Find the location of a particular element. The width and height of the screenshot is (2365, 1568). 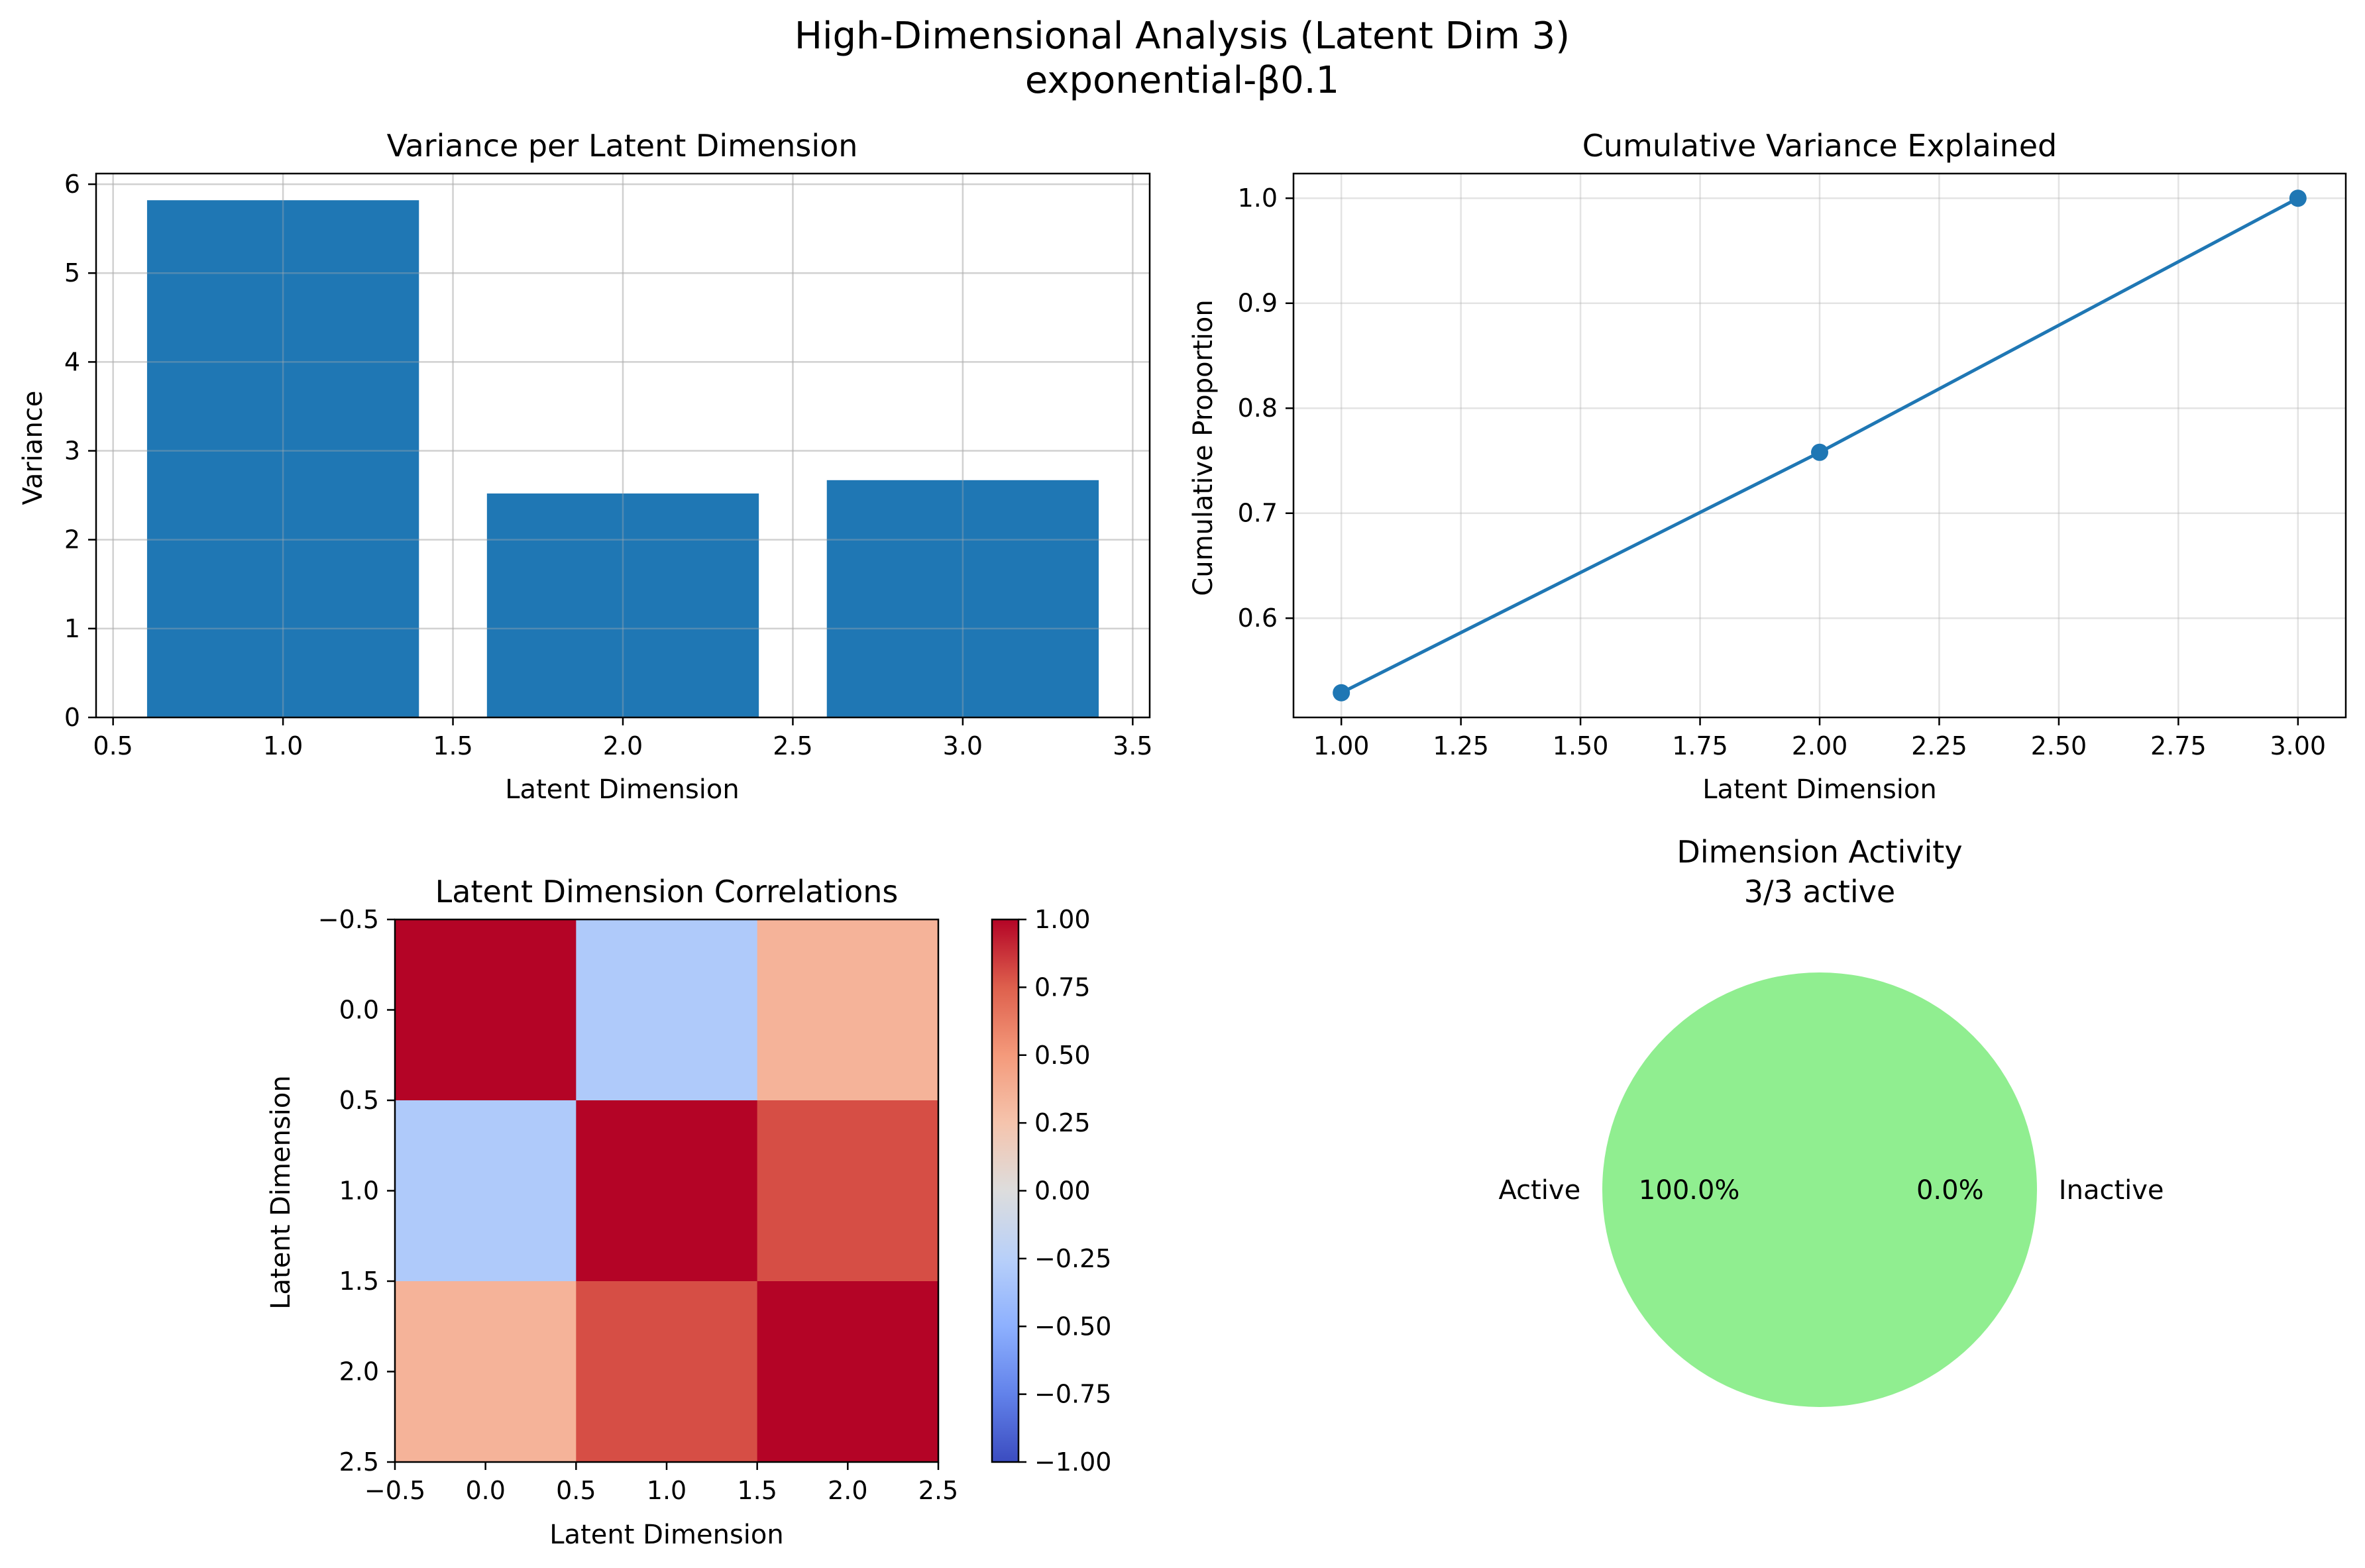

line-xtick-label: 1.75 is located at coordinates (1700, 746).